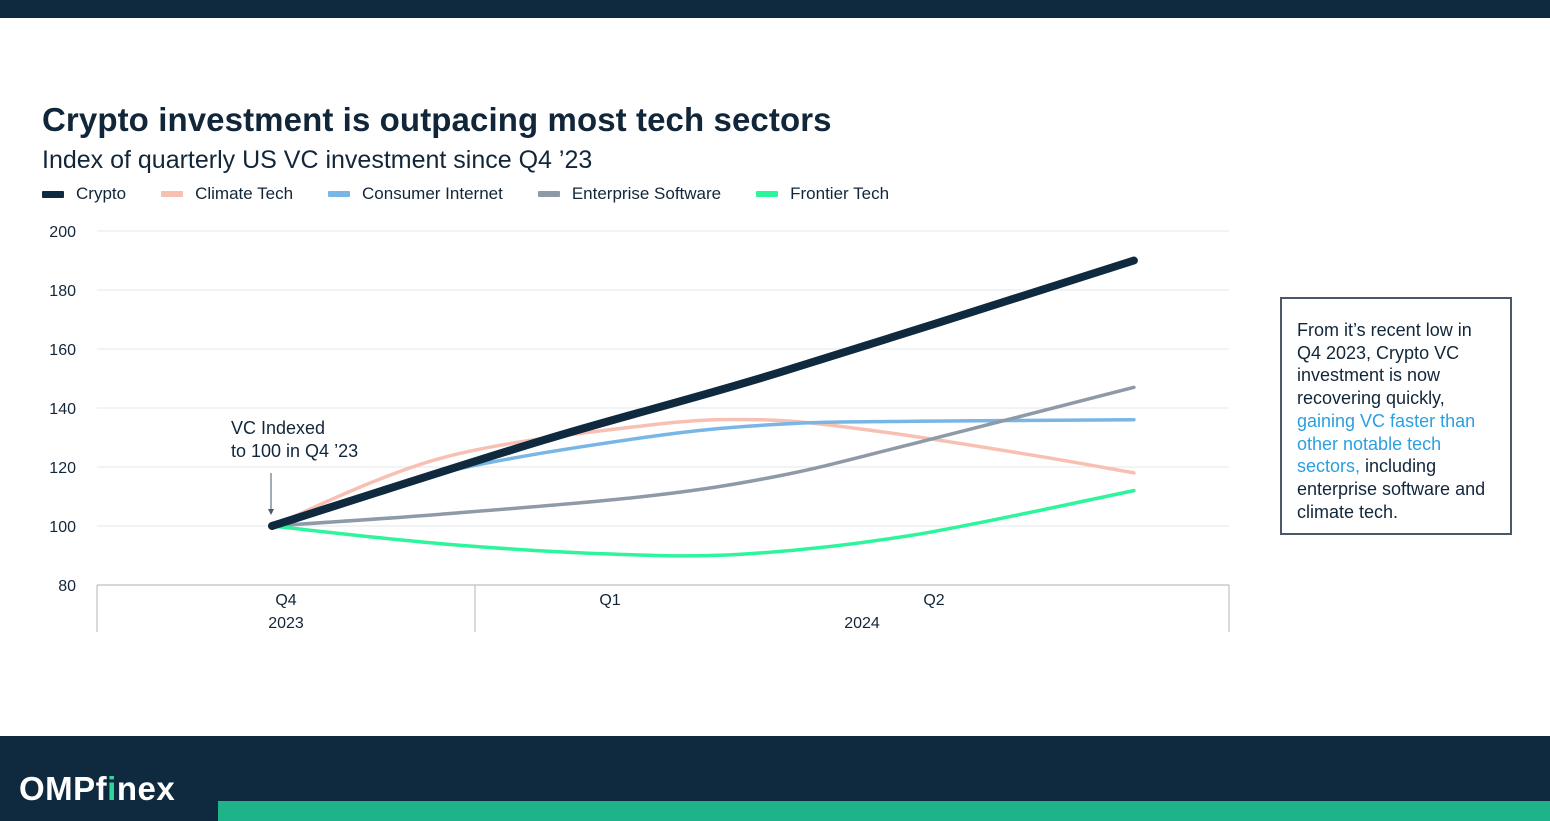 This screenshot has width=1550, height=821. I want to click on legend-label-enterprise-software: Enterprise Software, so click(646, 193).